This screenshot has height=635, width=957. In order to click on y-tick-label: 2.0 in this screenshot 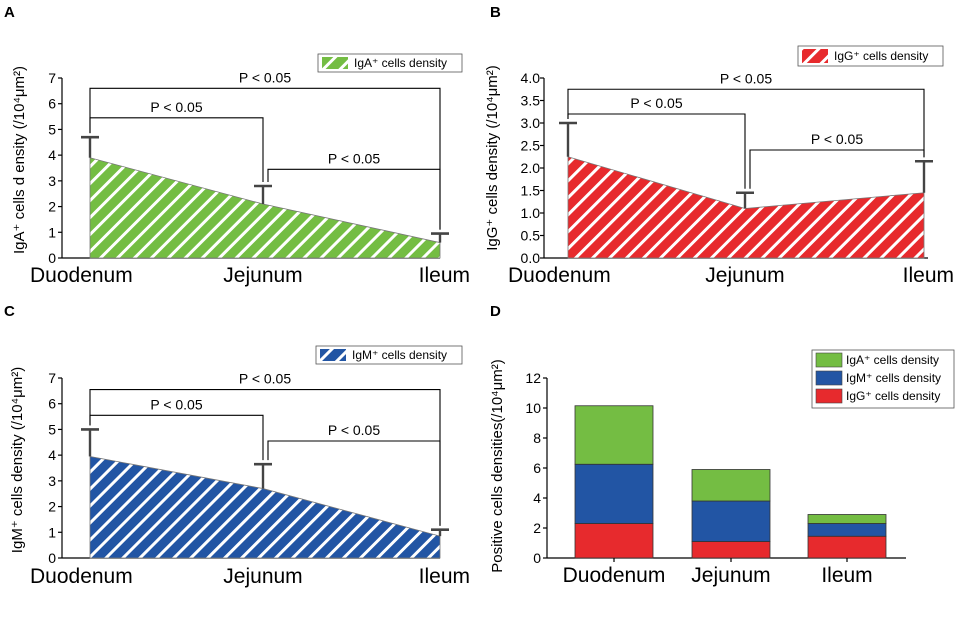, I will do `click(531, 168)`.